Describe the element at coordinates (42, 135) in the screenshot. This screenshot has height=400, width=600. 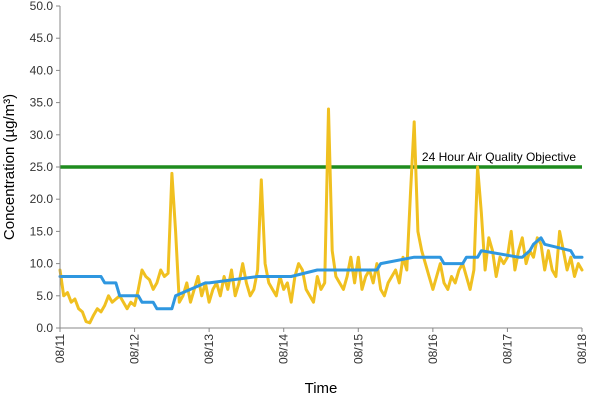
I see `y-tick-label: 30.0` at that location.